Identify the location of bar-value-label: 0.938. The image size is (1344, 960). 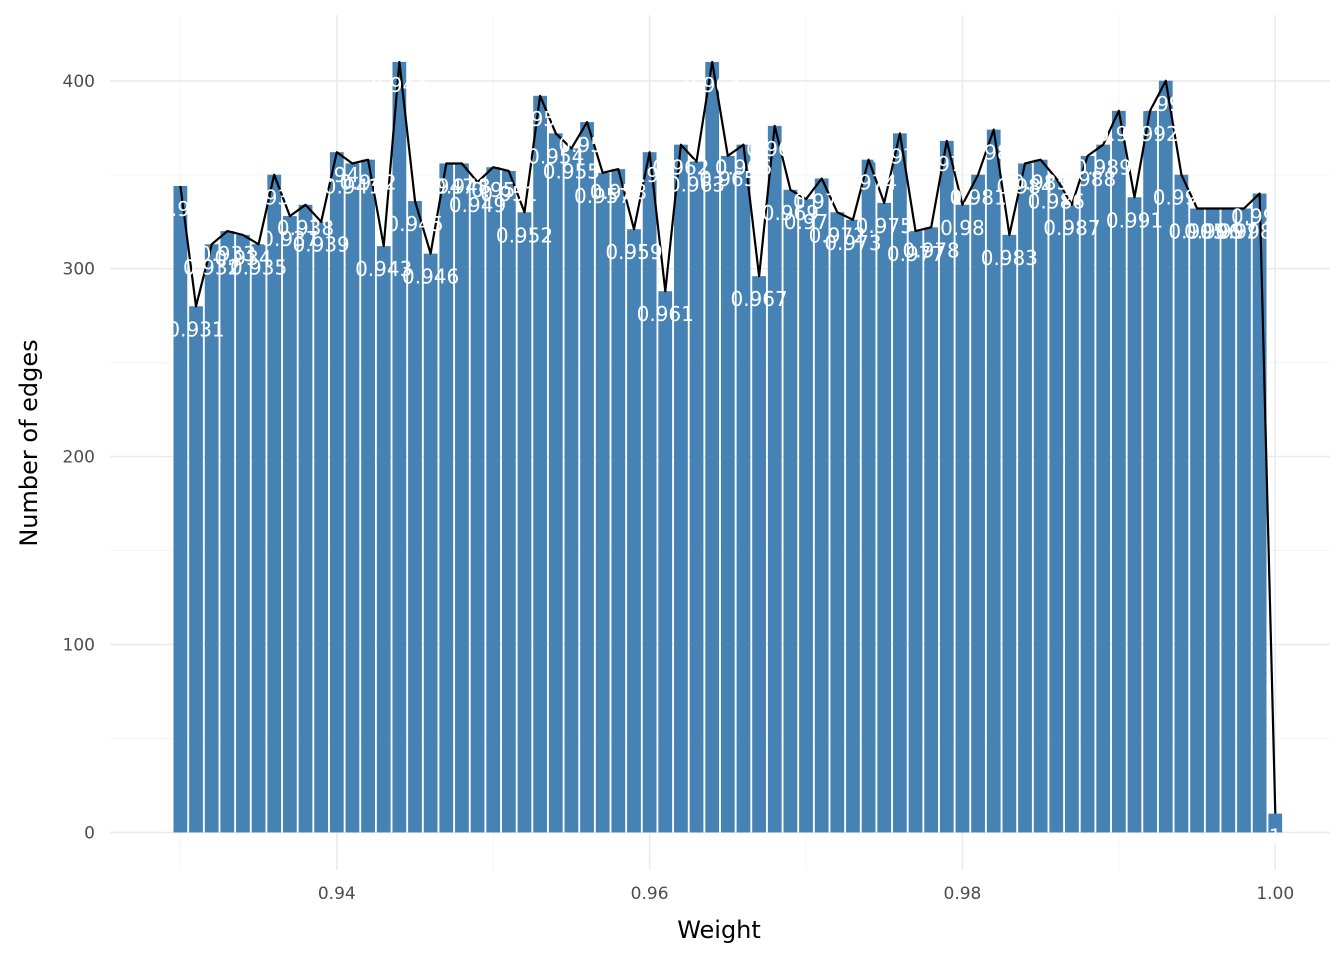
(305, 228).